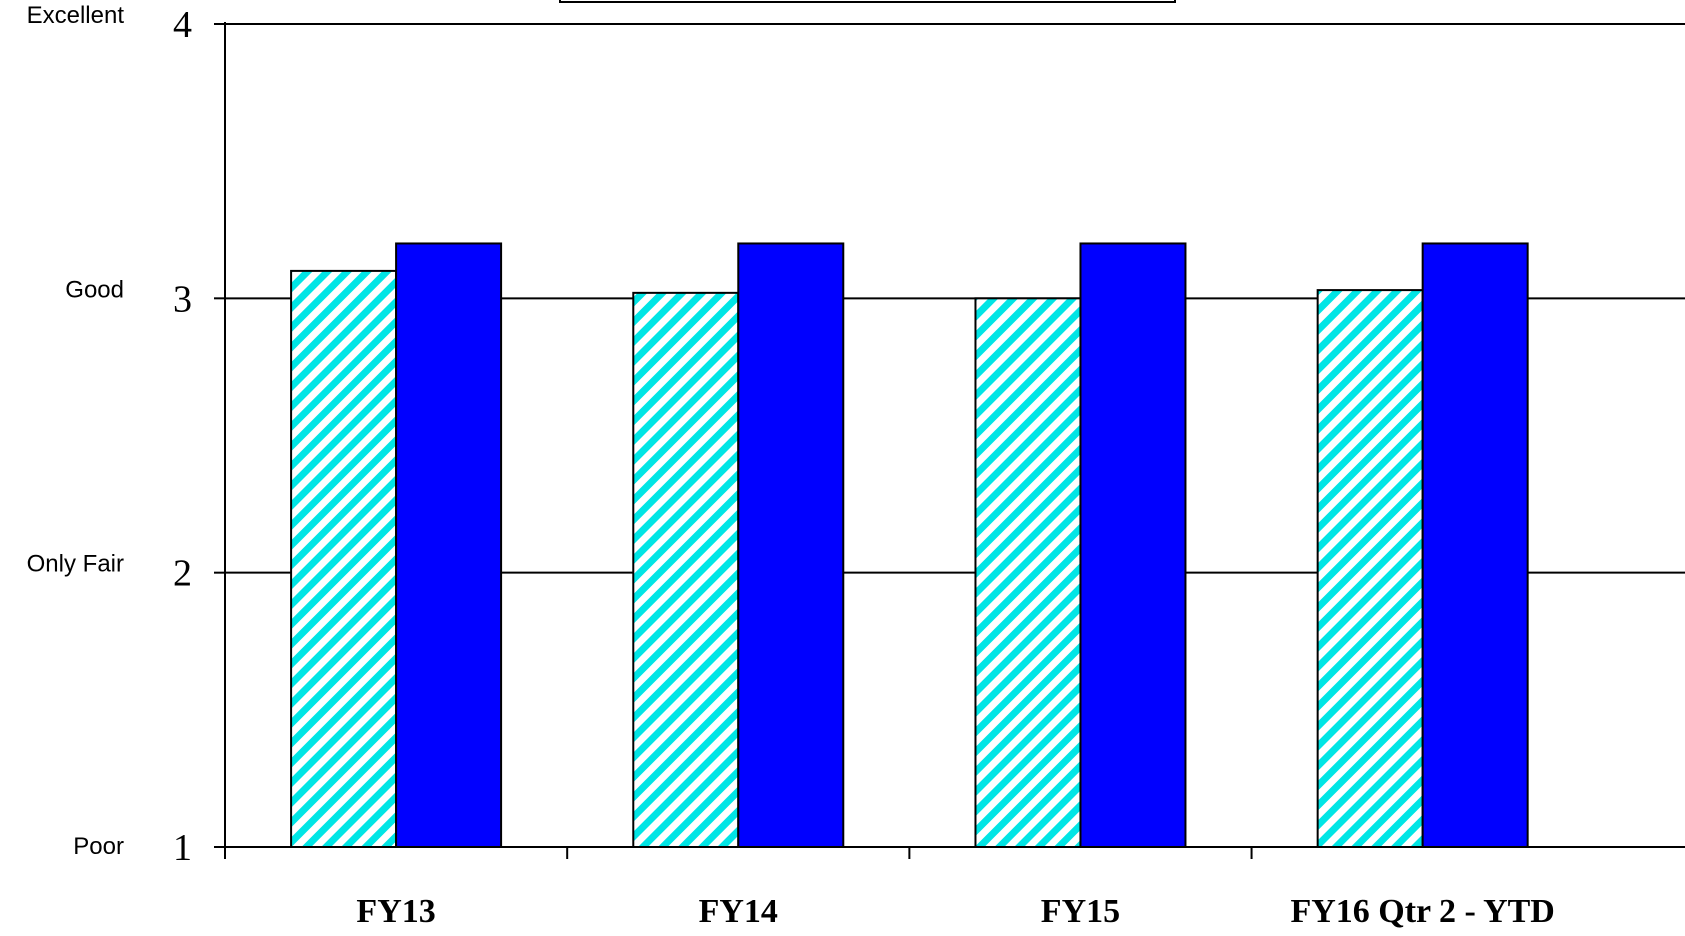 The image size is (1685, 936). I want to click on y-qualitative-label-2: Only Fair, so click(75, 564).